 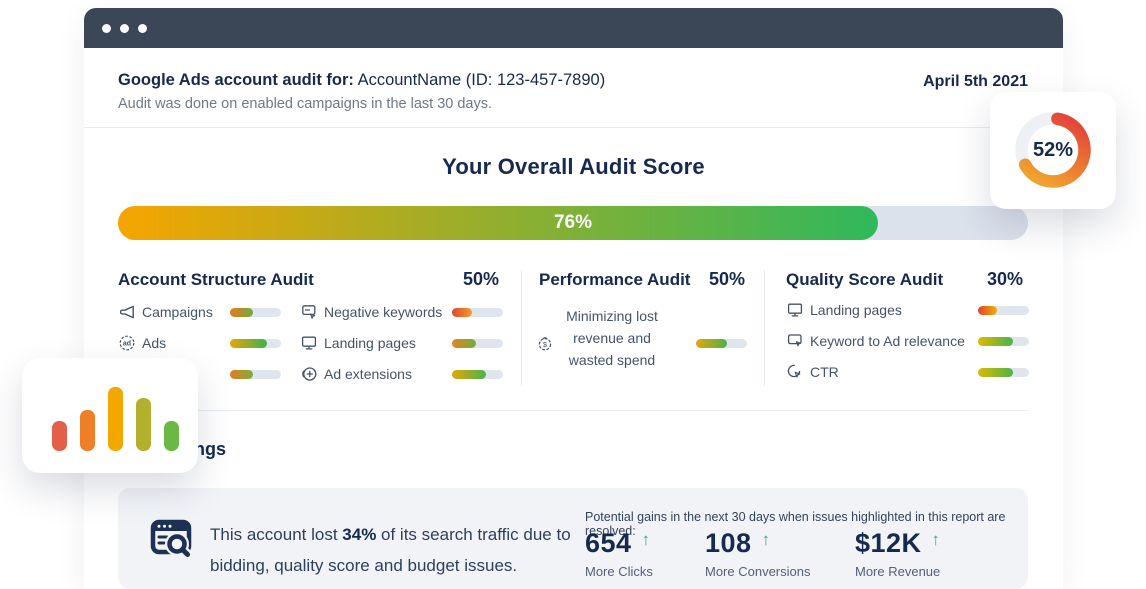 I want to click on account-structure-score: 50%, so click(x=481, y=279).